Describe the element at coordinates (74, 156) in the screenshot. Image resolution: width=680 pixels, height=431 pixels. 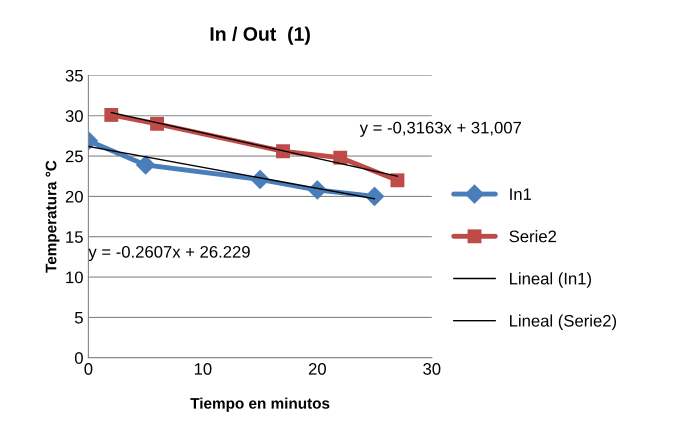
I see `y-tick-label: 25` at that location.